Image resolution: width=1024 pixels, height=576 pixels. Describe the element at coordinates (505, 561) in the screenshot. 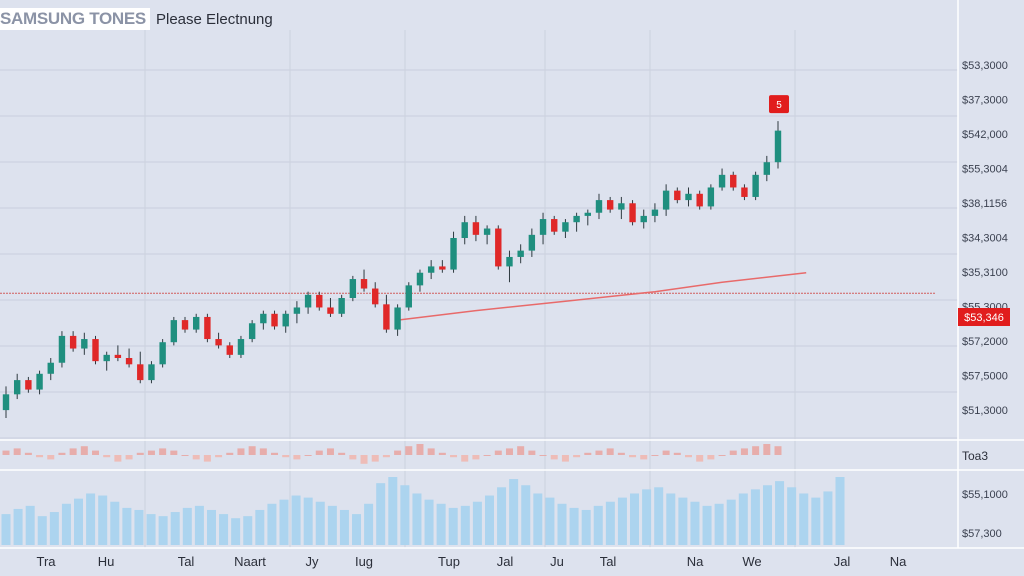

I see `time-axis-label: Jal` at that location.